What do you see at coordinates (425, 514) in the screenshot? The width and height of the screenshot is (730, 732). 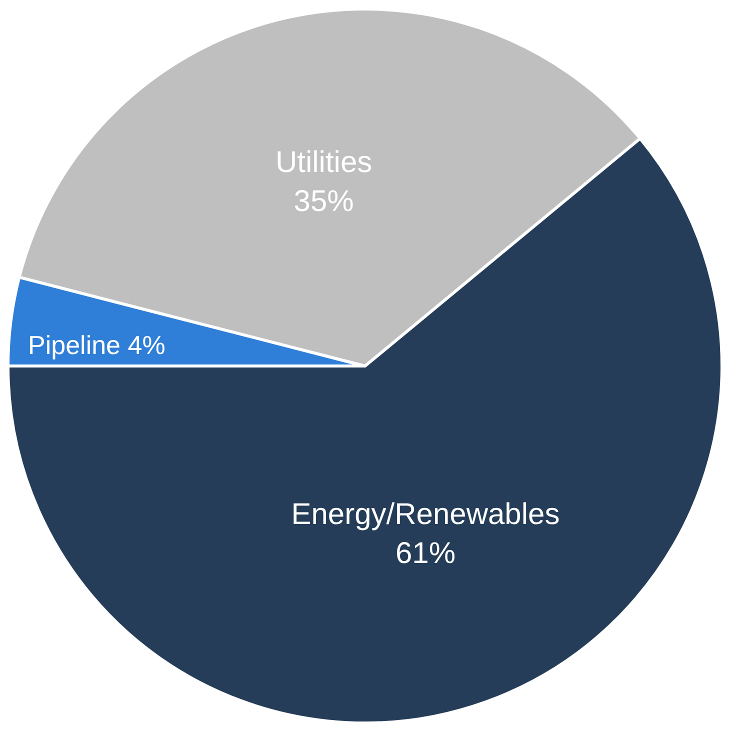 I see `slice-label: Energy/Renewables` at bounding box center [425, 514].